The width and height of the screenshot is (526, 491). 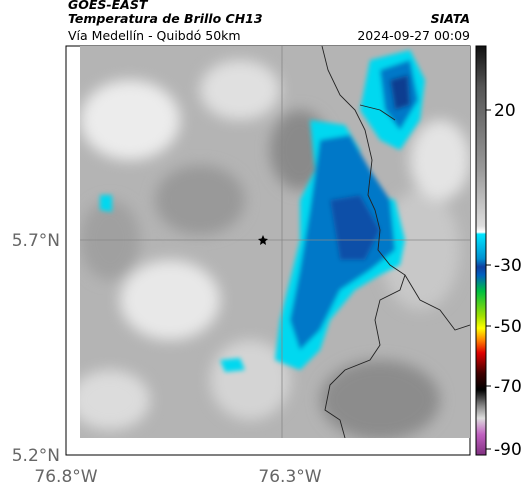 What do you see at coordinates (450, 18) in the screenshot?
I see `source: SIATA` at bounding box center [450, 18].